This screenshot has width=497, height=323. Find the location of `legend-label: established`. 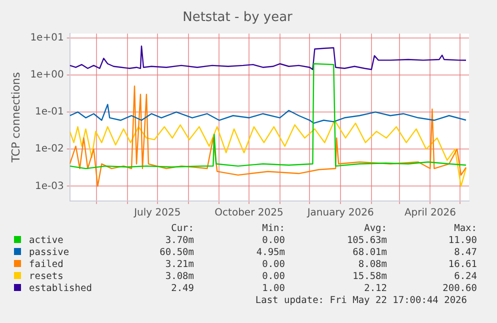

legend-label: established is located at coordinates (60, 288).